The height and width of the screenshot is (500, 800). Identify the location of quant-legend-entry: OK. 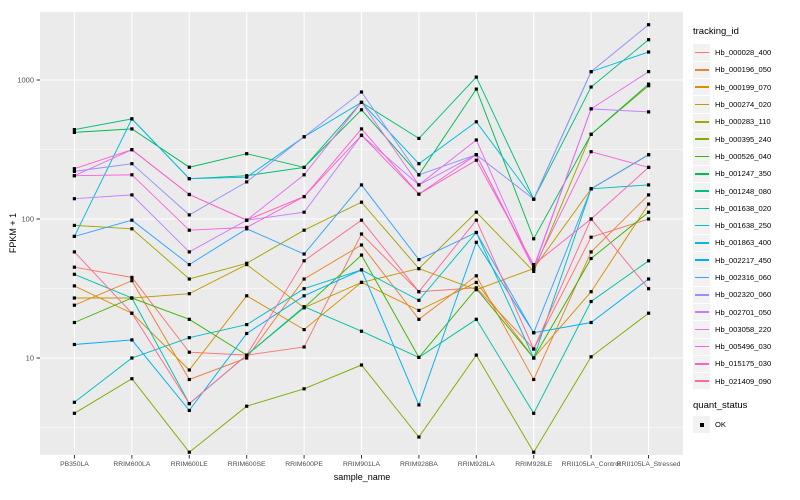
(746, 424).